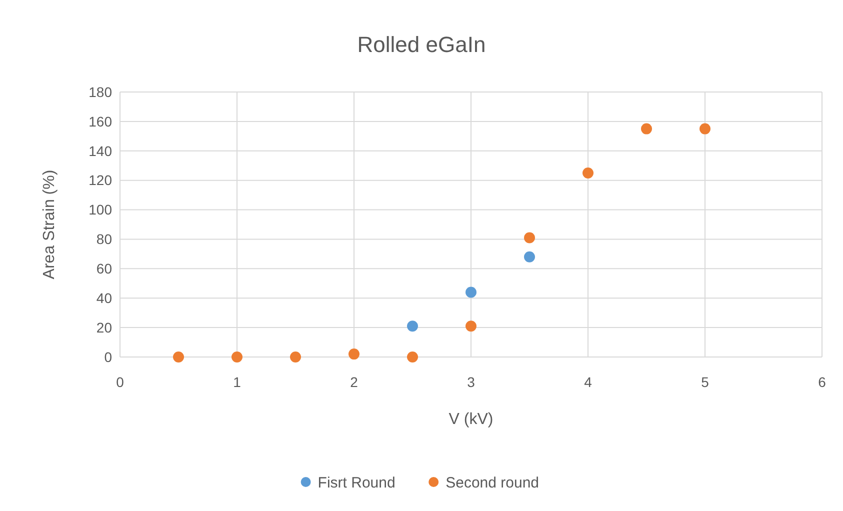 This screenshot has height=511, width=843. What do you see at coordinates (237, 382) in the screenshot?
I see `x-tick-label: 1` at bounding box center [237, 382].